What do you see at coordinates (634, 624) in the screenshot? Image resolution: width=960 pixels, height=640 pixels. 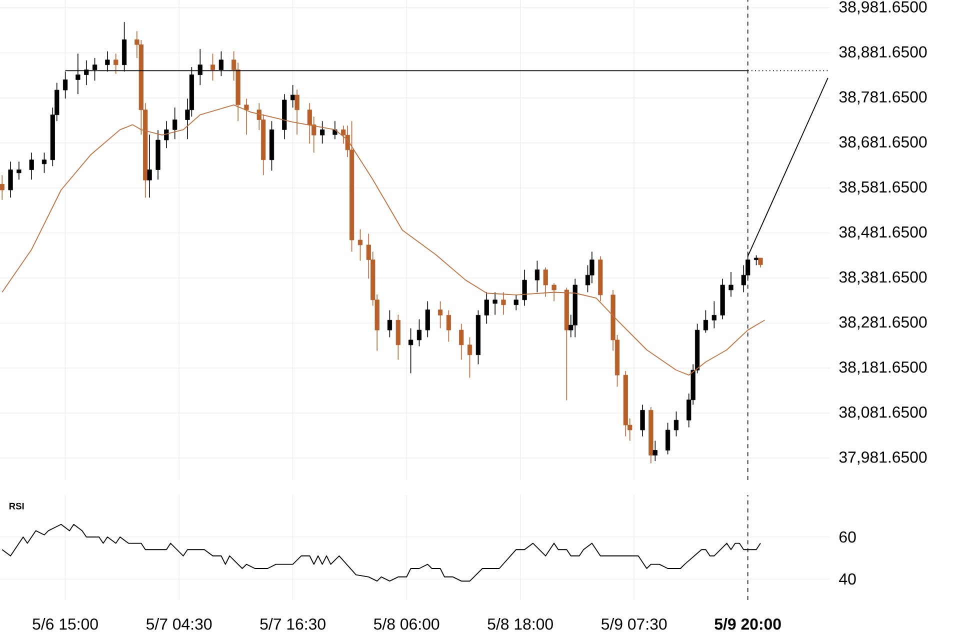 I see `x-tick-label: 5/9 07:30` at bounding box center [634, 624].